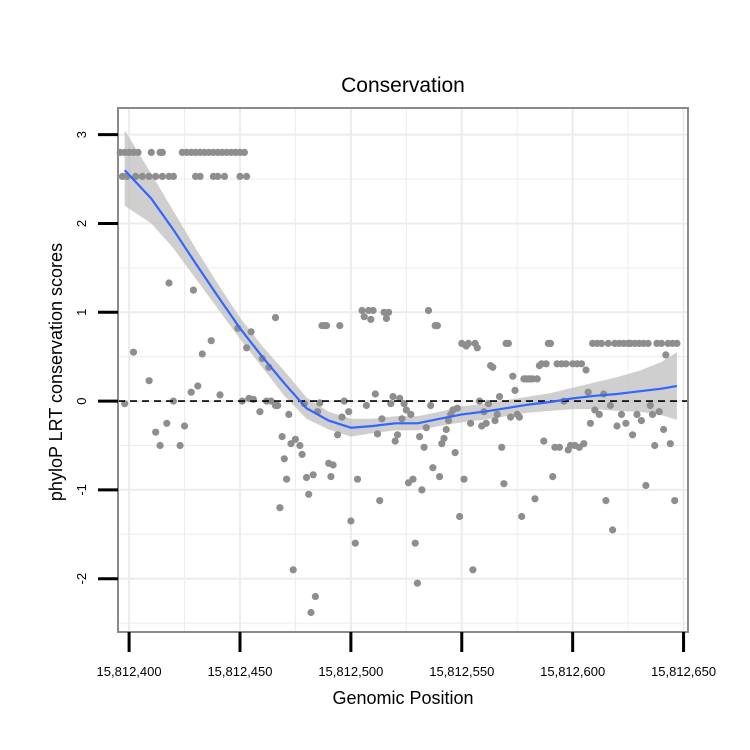  What do you see at coordinates (350, 671) in the screenshot?
I see `x-tick-label: 15,812,500` at bounding box center [350, 671].